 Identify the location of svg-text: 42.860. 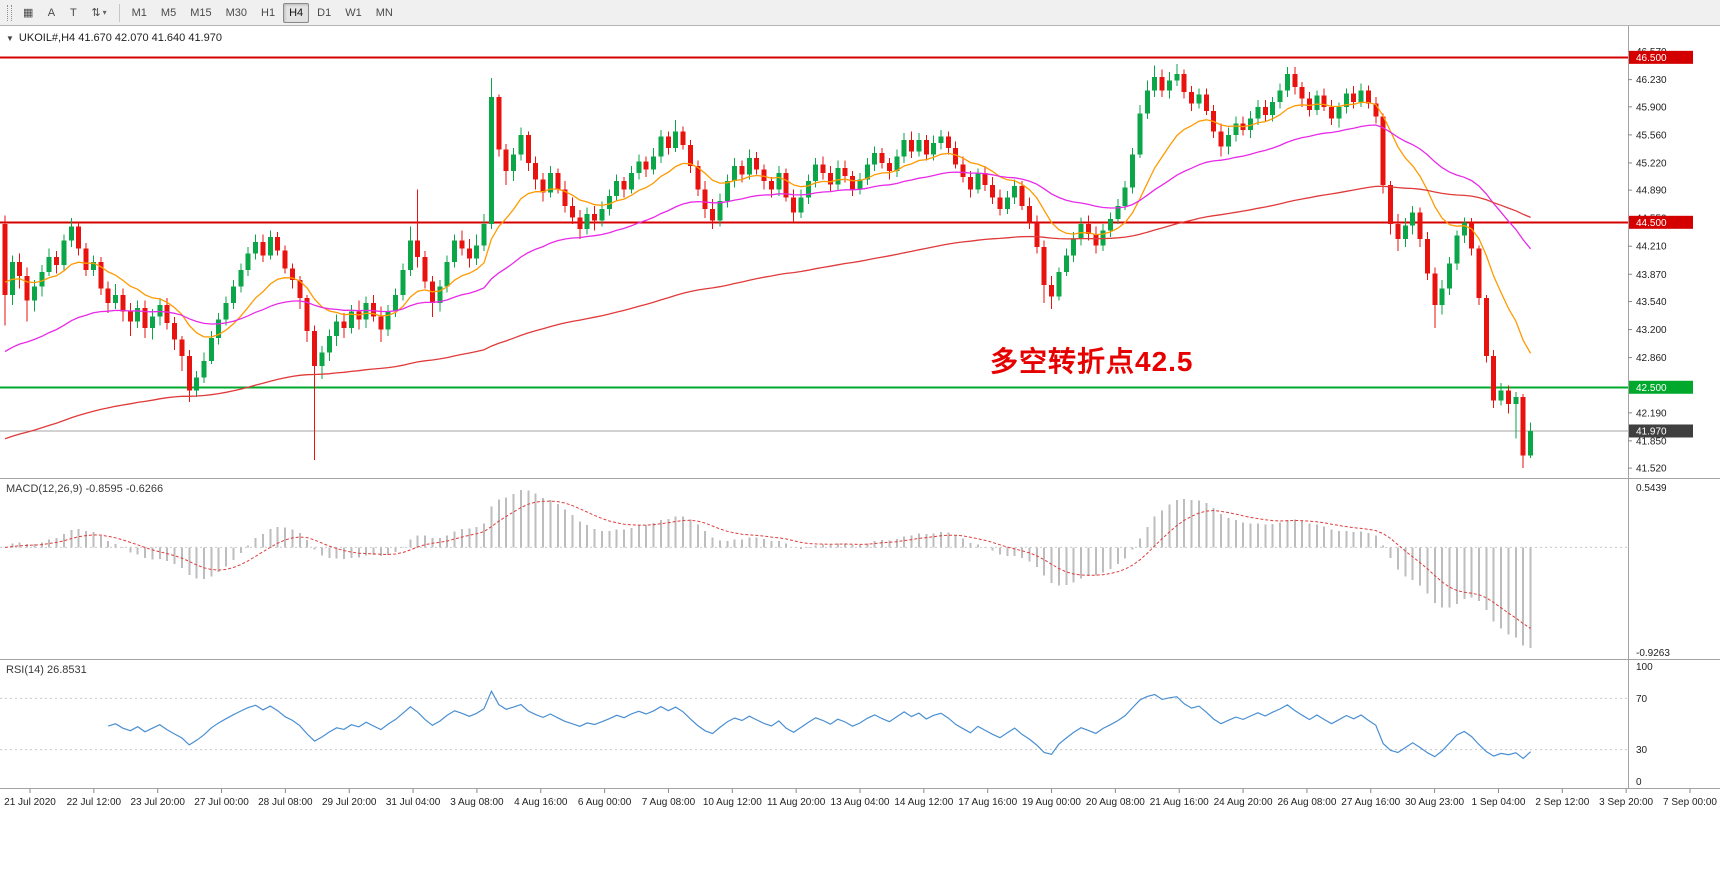
(1651, 358).